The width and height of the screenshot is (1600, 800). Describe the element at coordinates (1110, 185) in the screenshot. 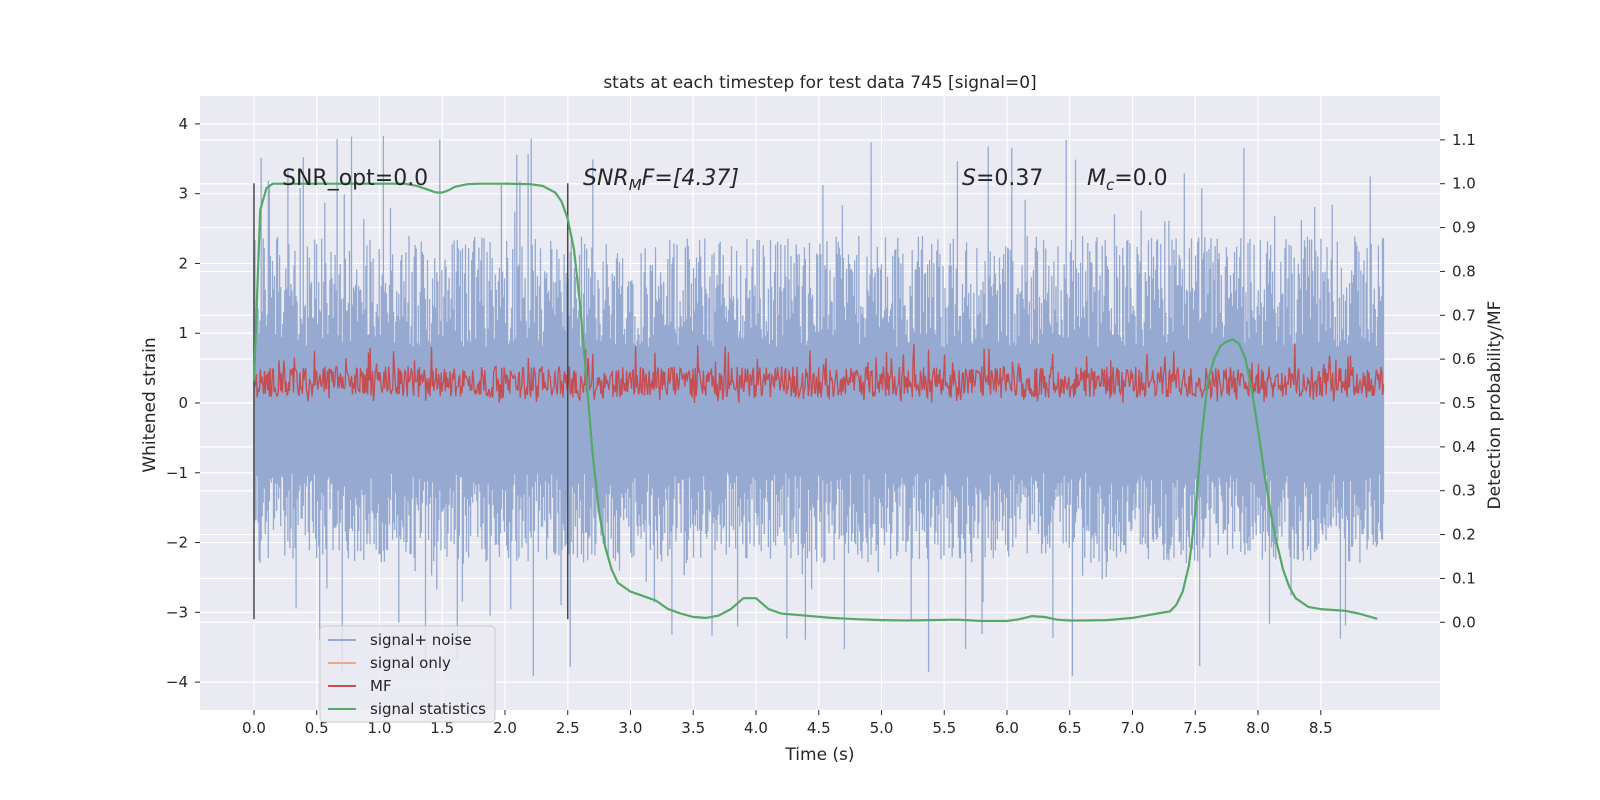

I see `mc-subscript: c` at that location.